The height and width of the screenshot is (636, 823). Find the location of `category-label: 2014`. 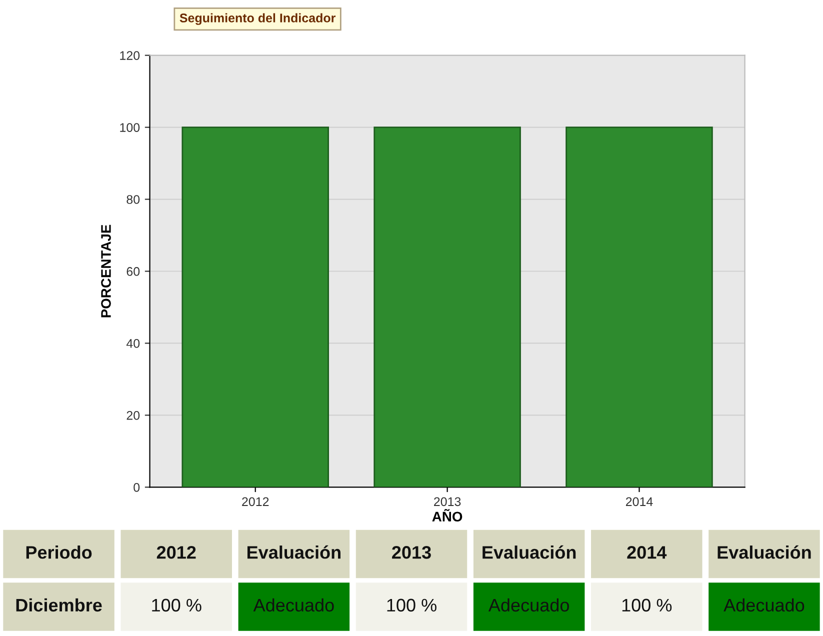

category-label: 2014 is located at coordinates (647, 552).